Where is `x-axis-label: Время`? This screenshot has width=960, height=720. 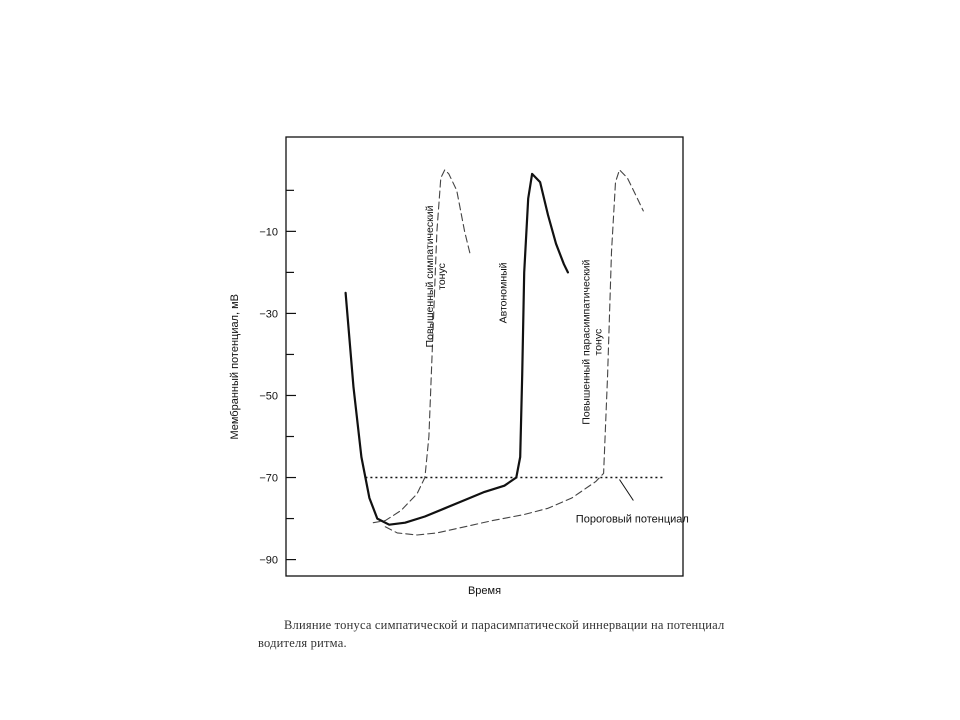 x-axis-label: Время is located at coordinates (484, 591).